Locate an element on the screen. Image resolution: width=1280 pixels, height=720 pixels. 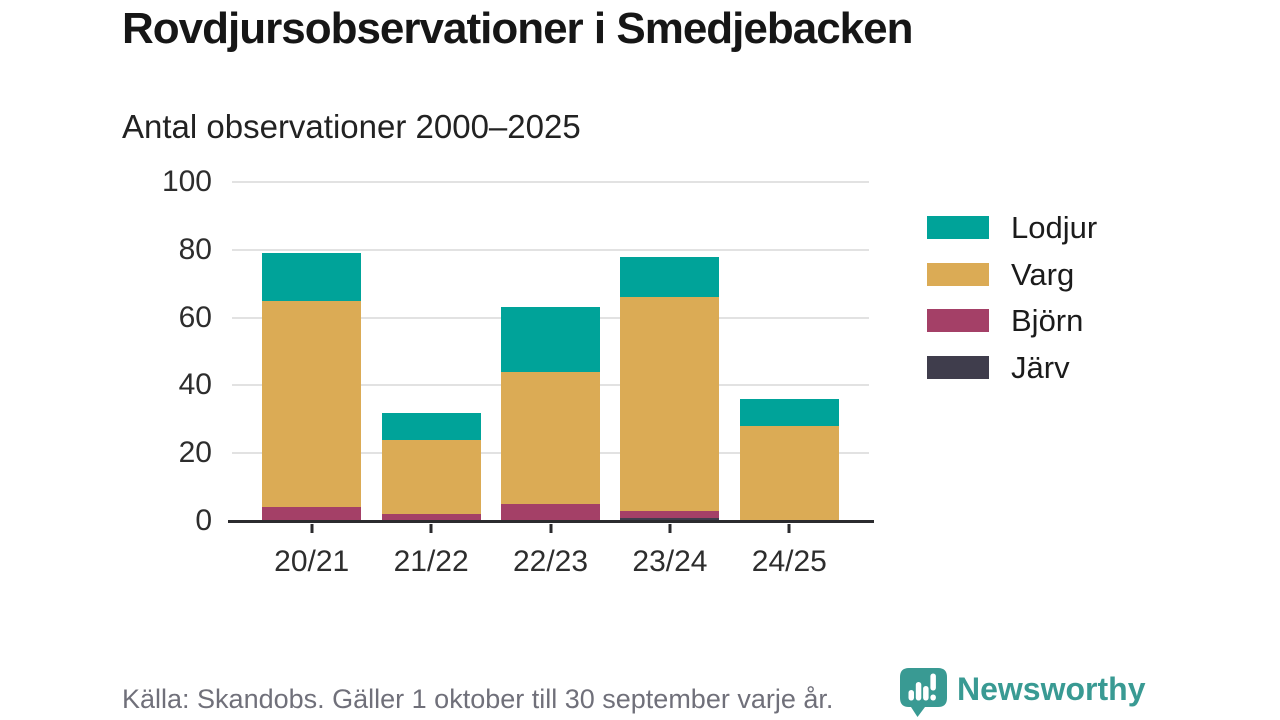
x-axis-label-23/24: 23/24 is located at coordinates (670, 561).